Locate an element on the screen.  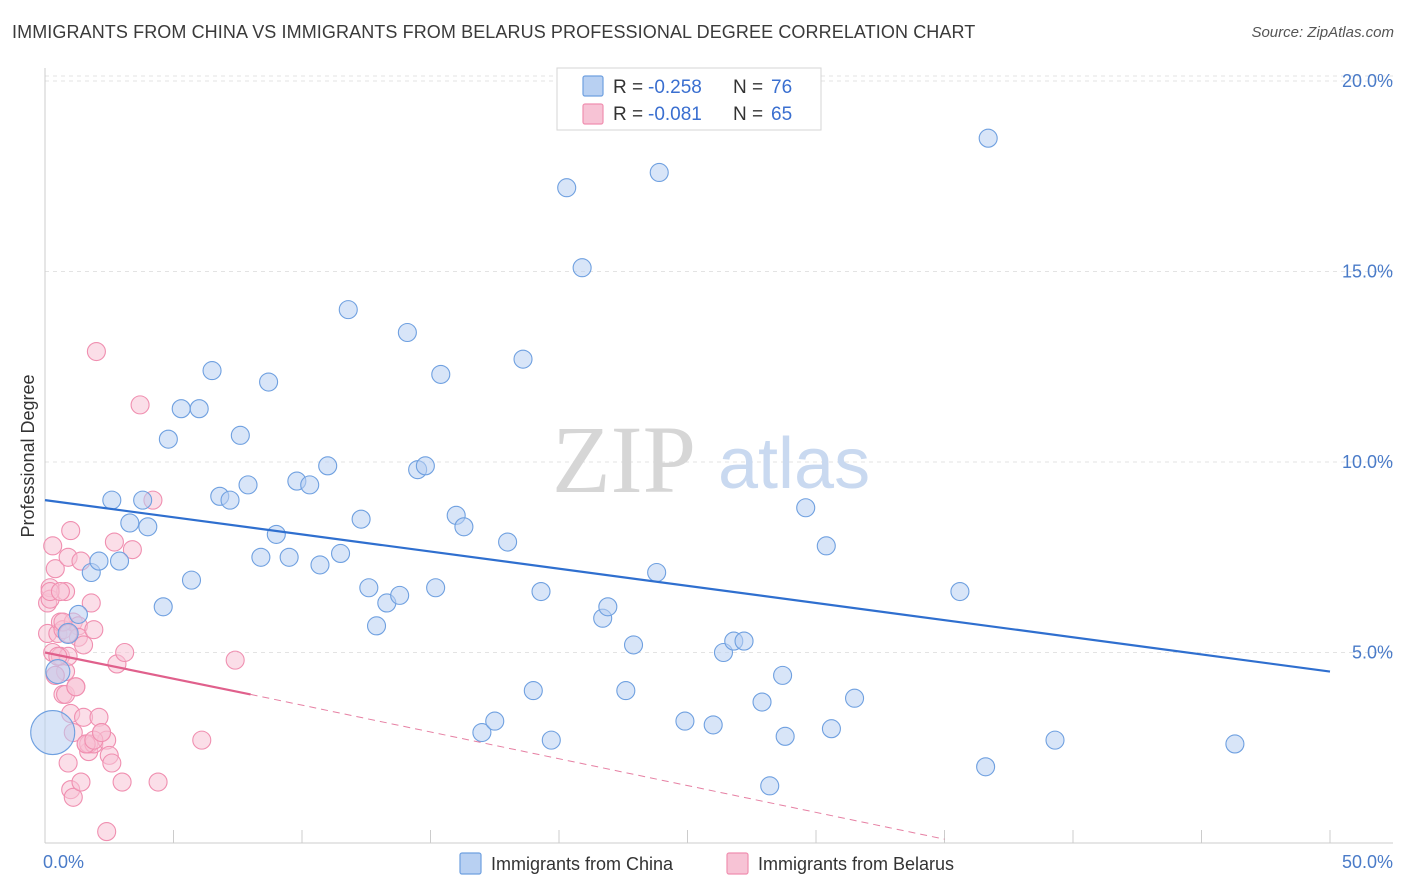
y-tick-label-20: 20.0% is located at coordinates (1367, 81).